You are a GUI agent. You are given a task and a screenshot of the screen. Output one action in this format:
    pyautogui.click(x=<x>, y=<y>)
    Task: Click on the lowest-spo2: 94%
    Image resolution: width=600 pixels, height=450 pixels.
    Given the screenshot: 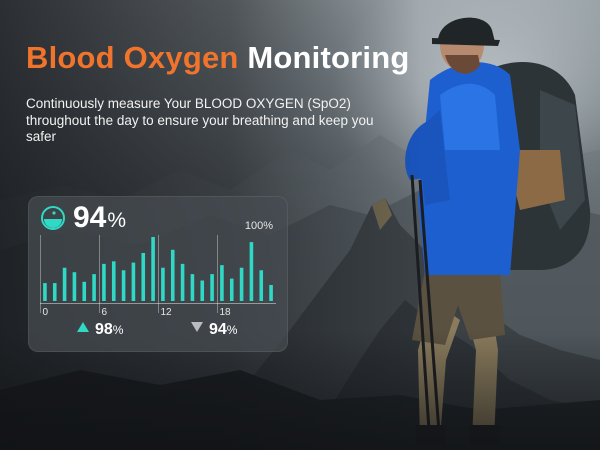 What is the action you would take?
    pyautogui.click(x=214, y=330)
    